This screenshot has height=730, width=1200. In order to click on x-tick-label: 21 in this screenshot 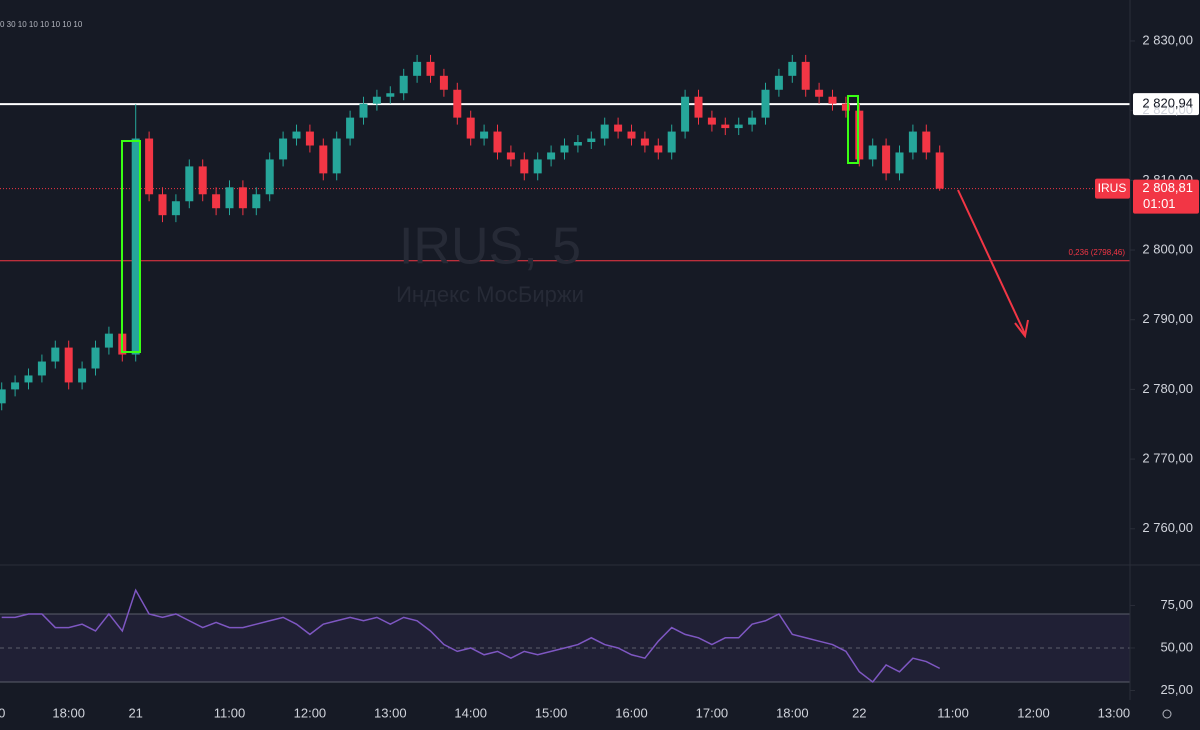, I will do `click(135, 712)`.